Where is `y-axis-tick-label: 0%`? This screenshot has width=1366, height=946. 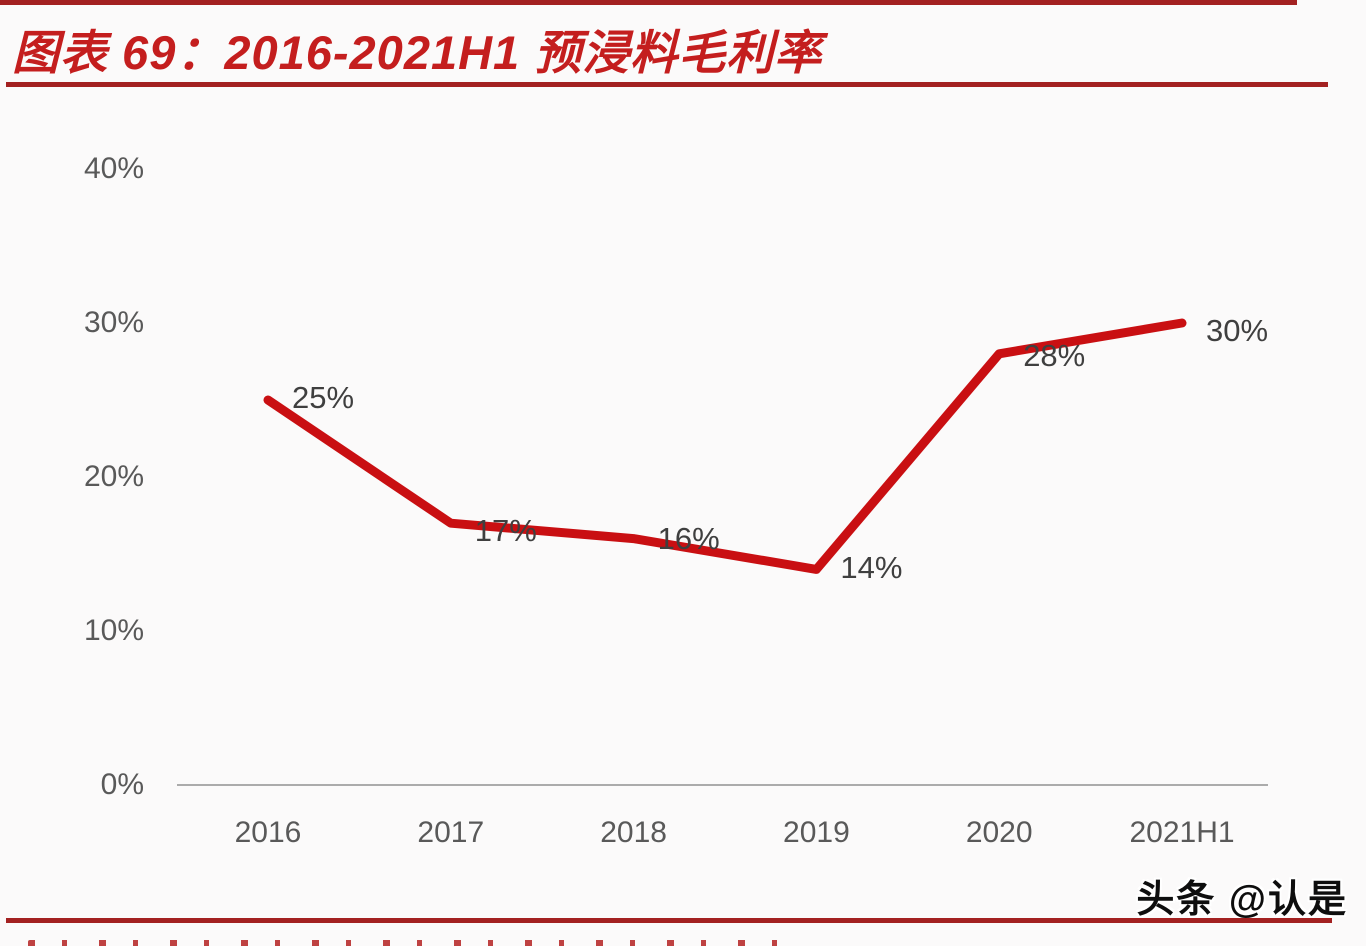
y-axis-tick-label: 0% is located at coordinates (122, 784).